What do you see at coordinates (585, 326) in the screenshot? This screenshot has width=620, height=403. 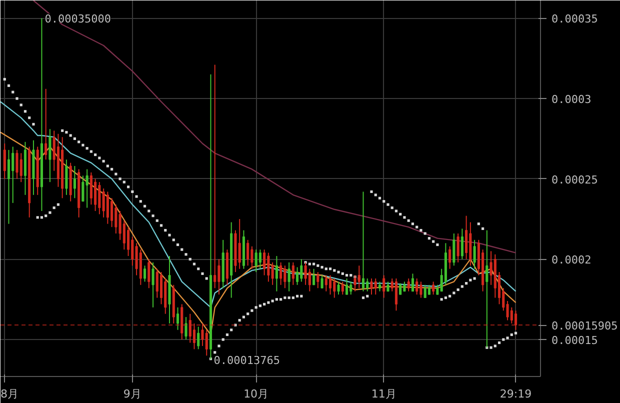 I see `ref-line-label: 0.00015905` at bounding box center [585, 326].